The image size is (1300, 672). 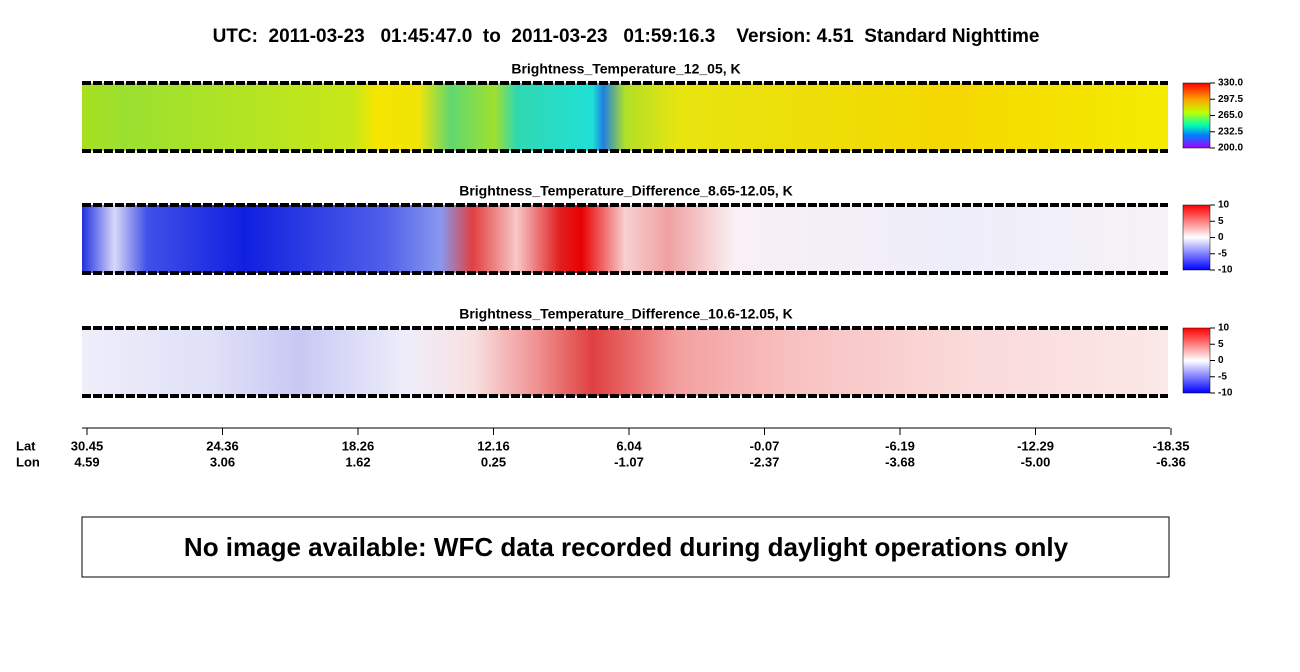 What do you see at coordinates (1230, 148) in the screenshot?
I see `colorbar-label: 200.0` at bounding box center [1230, 148].